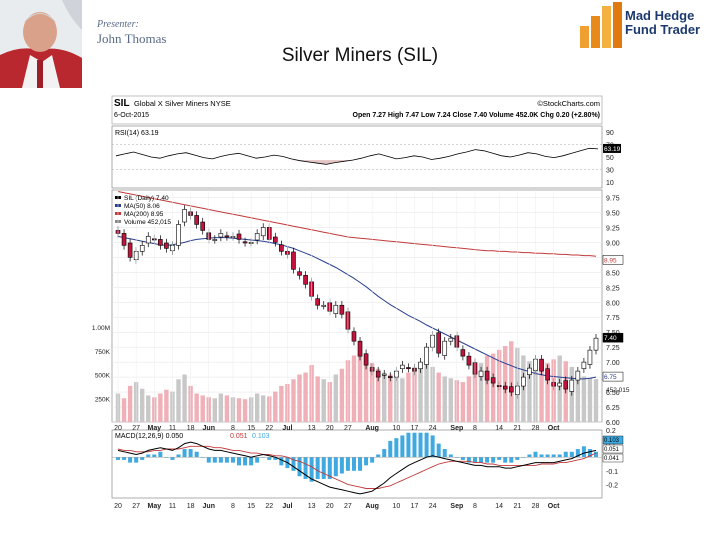  I want to click on x-tick-label: Oct, so click(554, 428).